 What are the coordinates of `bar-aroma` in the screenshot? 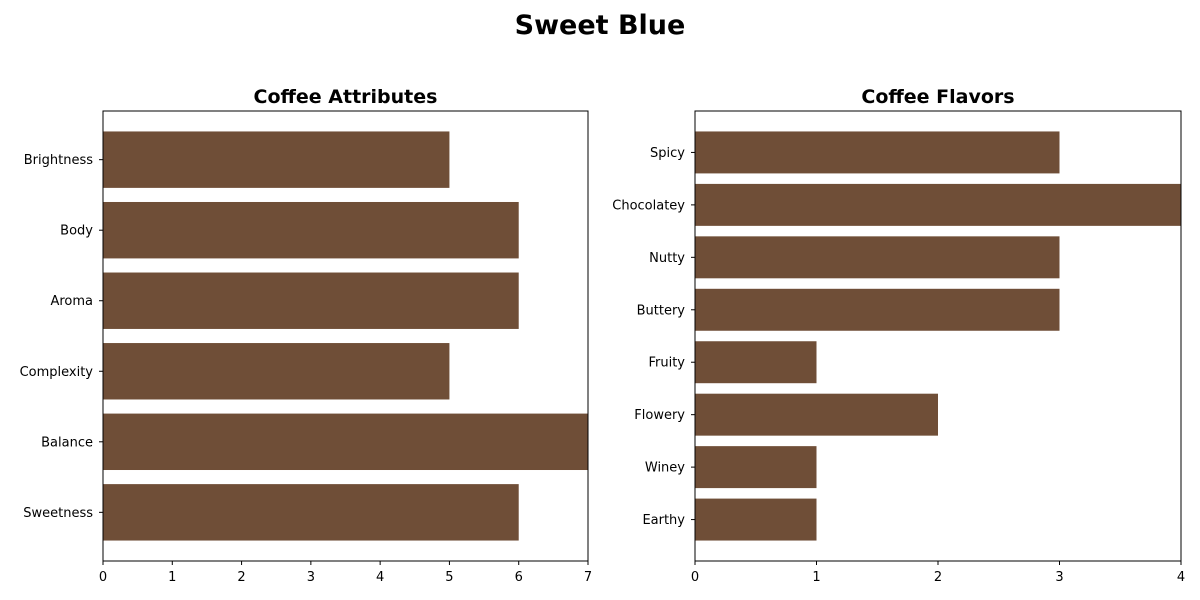 It's located at (311, 300).